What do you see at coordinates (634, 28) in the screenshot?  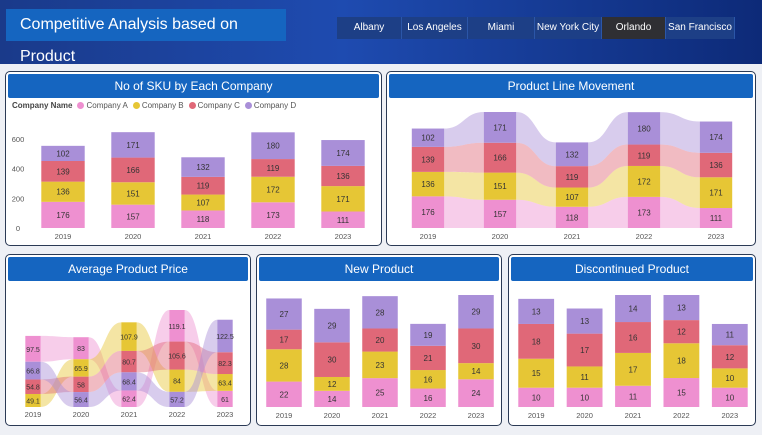 I see `tab-orlando: Orlando` at bounding box center [634, 28].